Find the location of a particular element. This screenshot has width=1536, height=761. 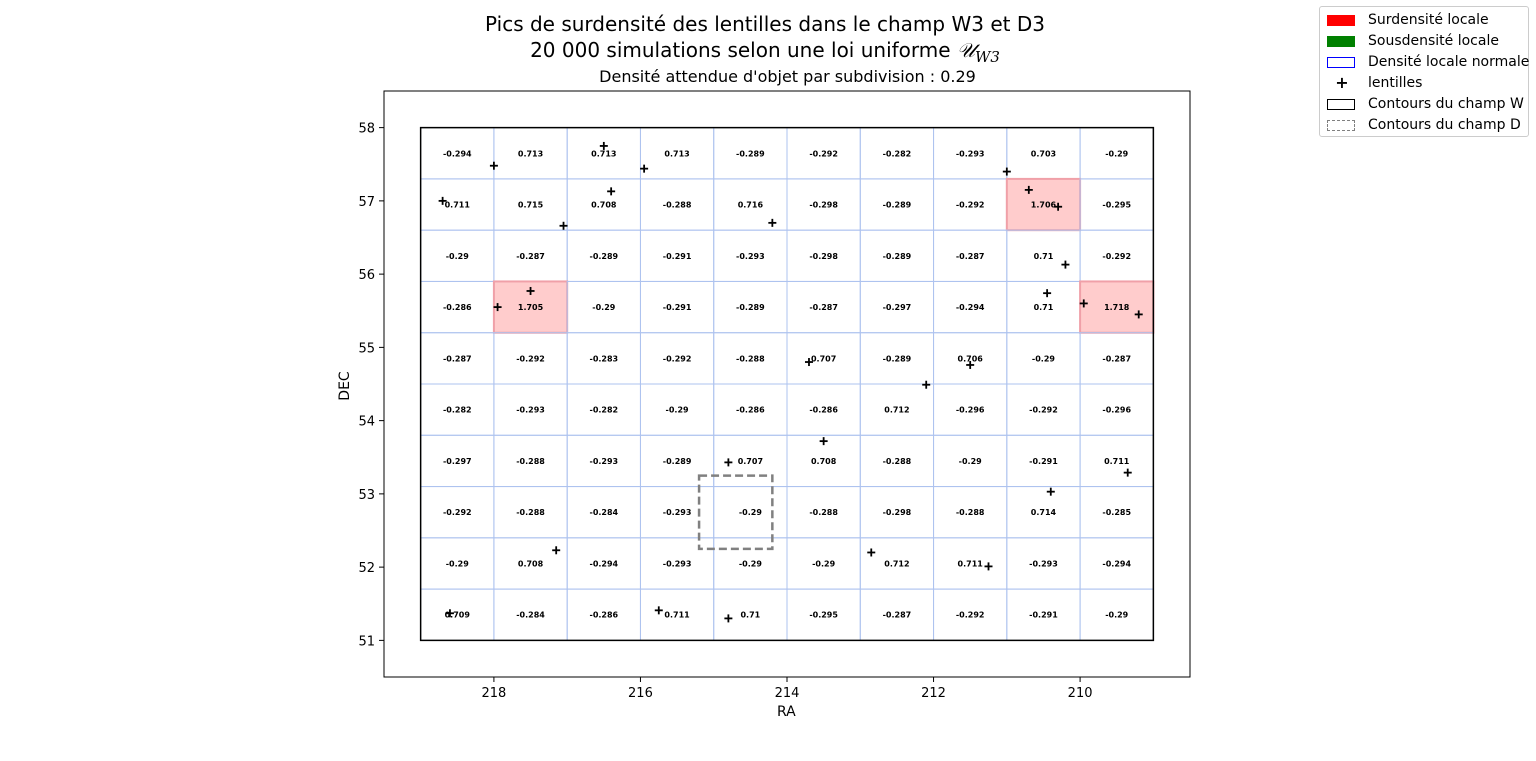

cell-value-label: 0.714 is located at coordinates (1044, 512).